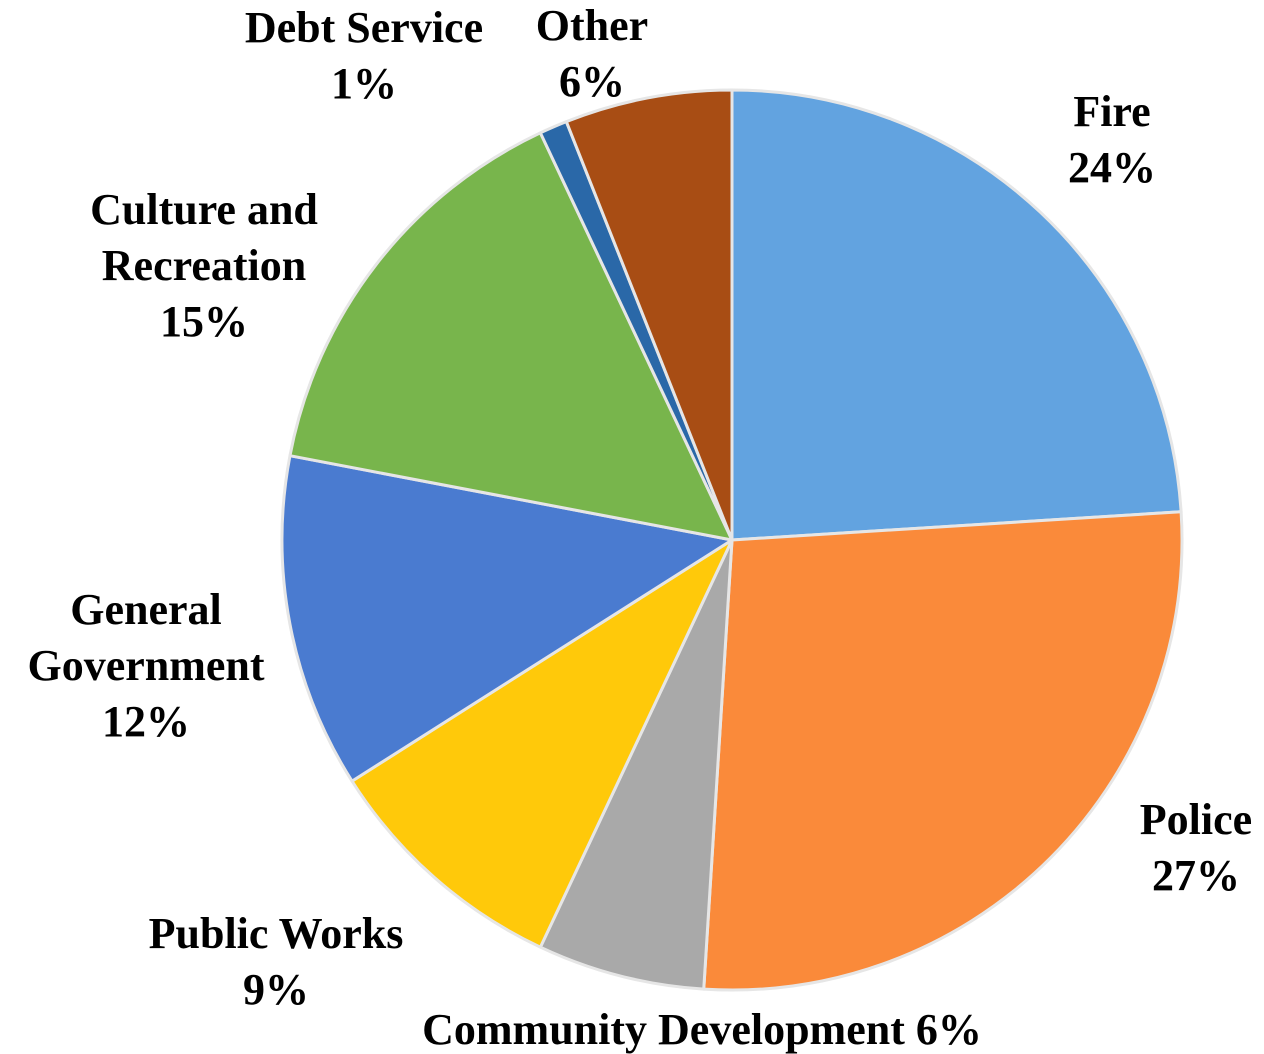 The image size is (1264, 1054). I want to click on pie-slice-community-development, so click(636, 764).